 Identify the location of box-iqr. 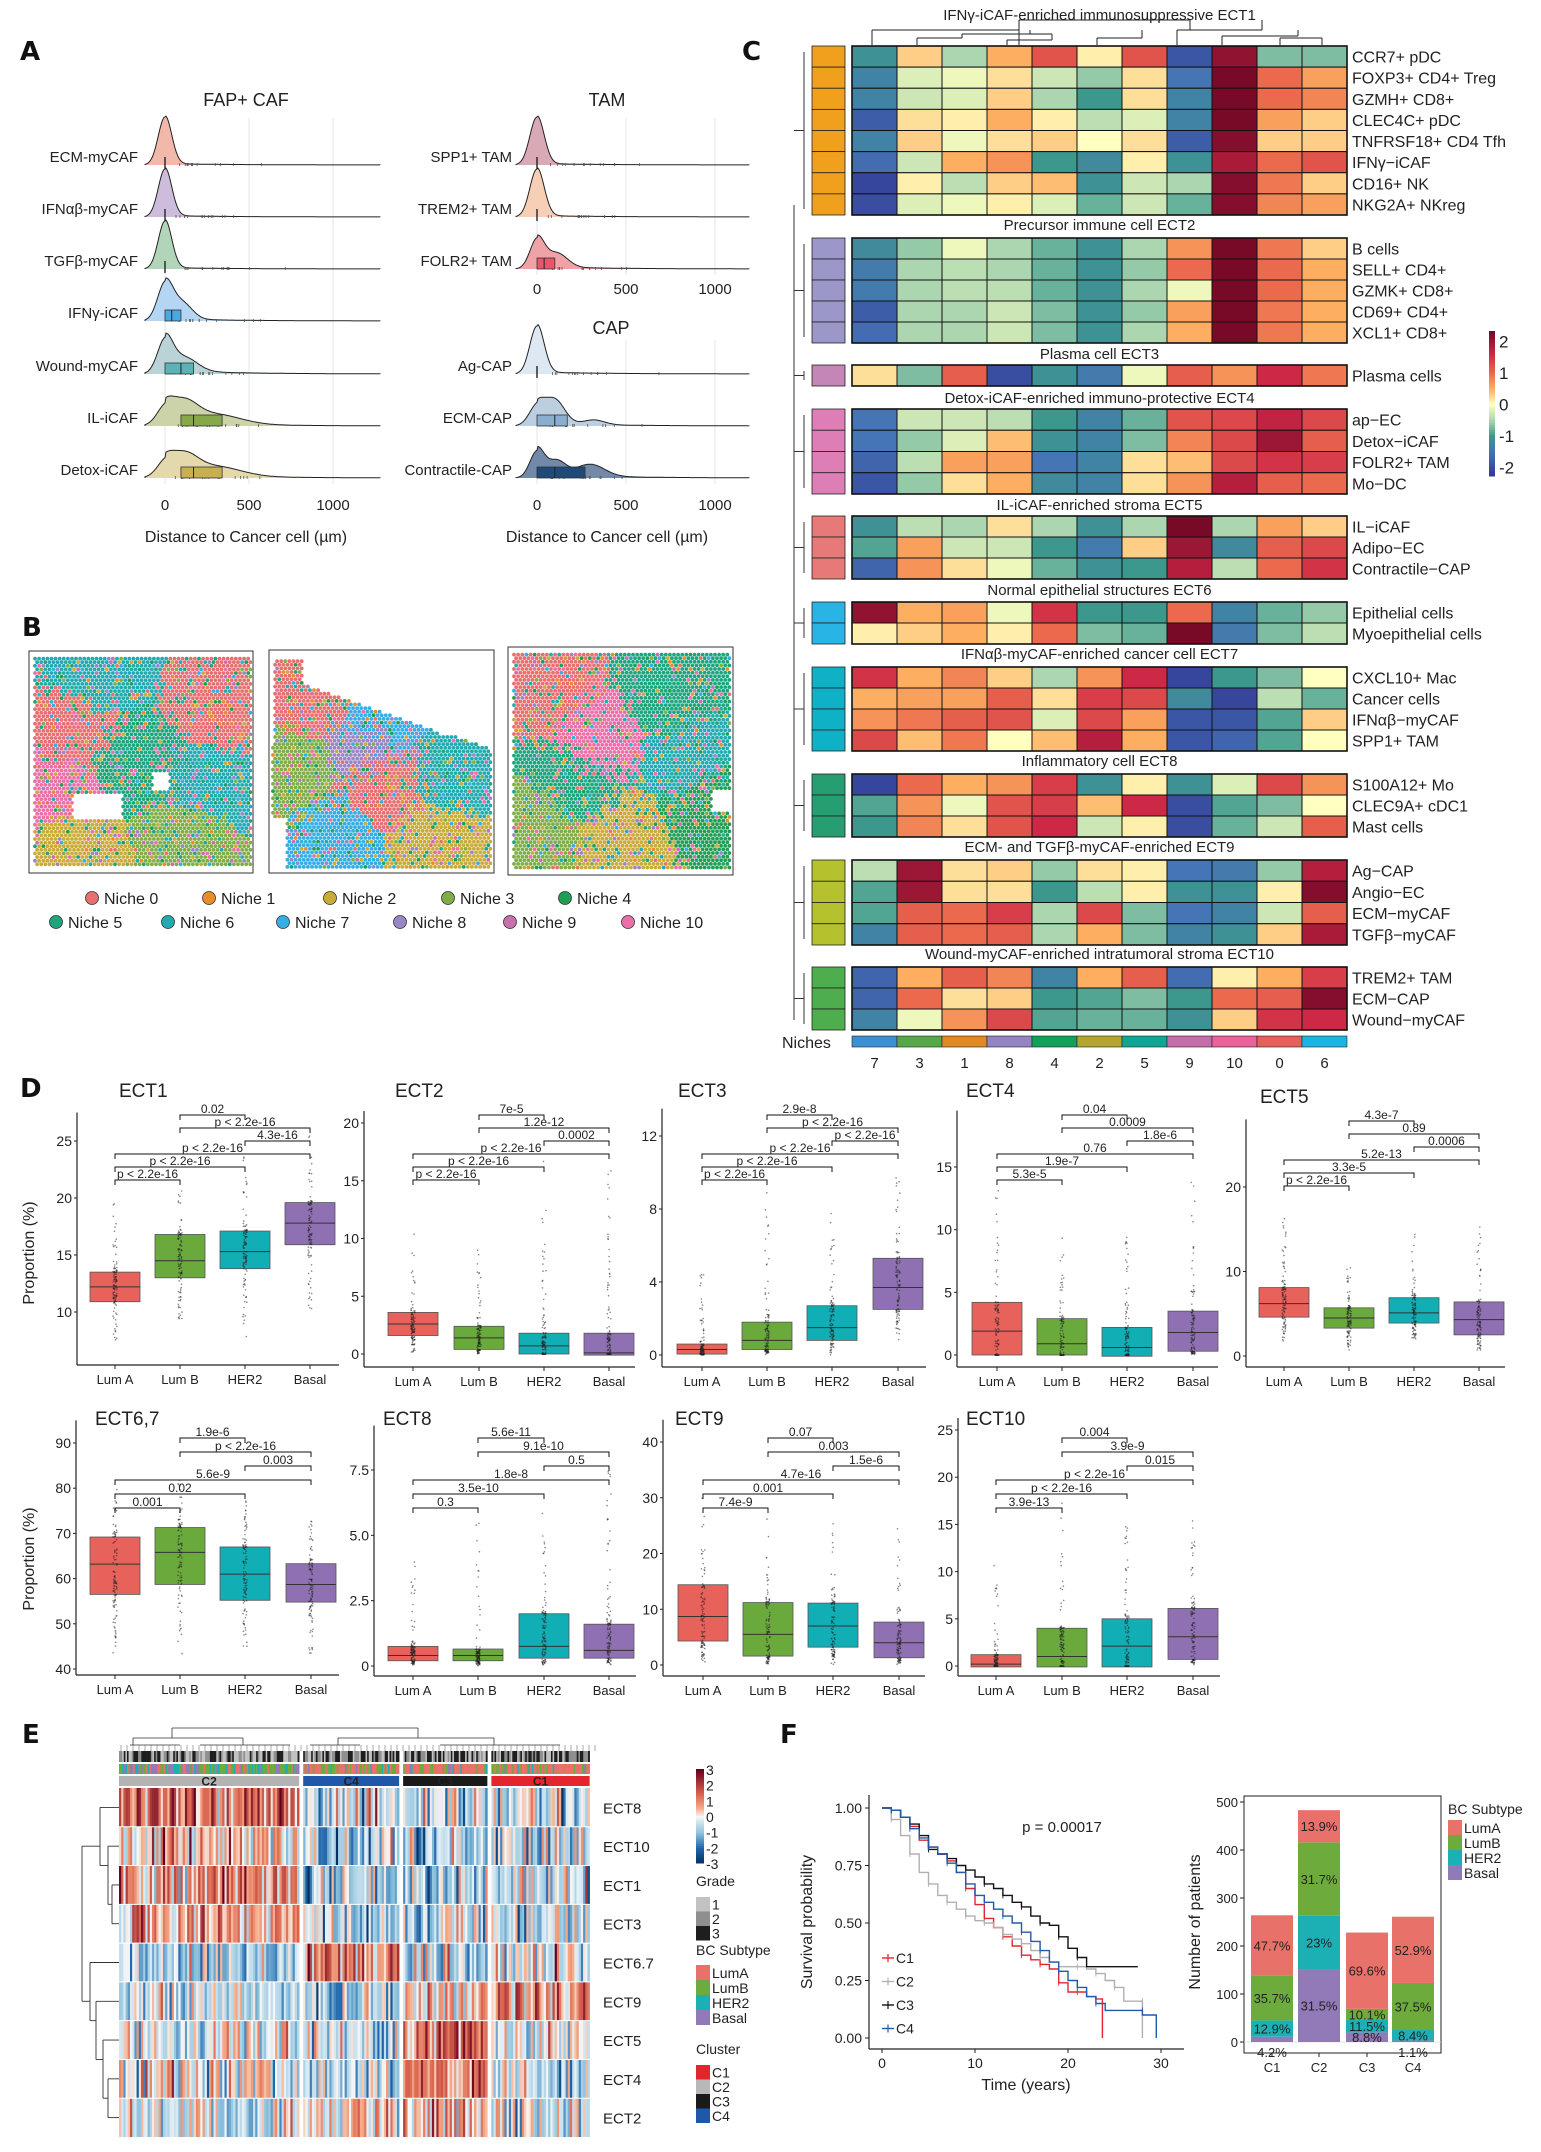
(179, 368).